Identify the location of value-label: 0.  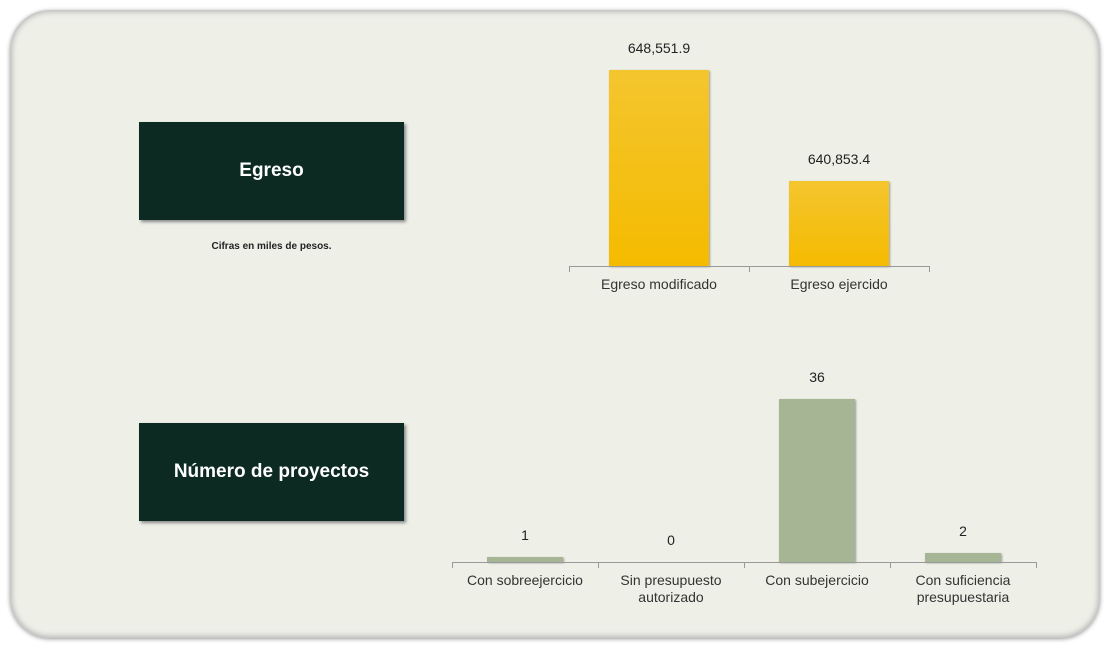
(671, 540).